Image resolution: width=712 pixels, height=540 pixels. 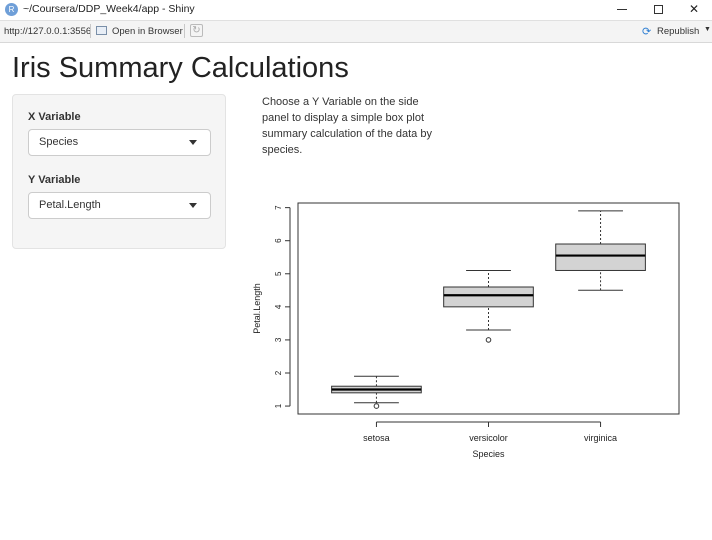 What do you see at coordinates (622, 10) in the screenshot?
I see `minimize-icon` at bounding box center [622, 10].